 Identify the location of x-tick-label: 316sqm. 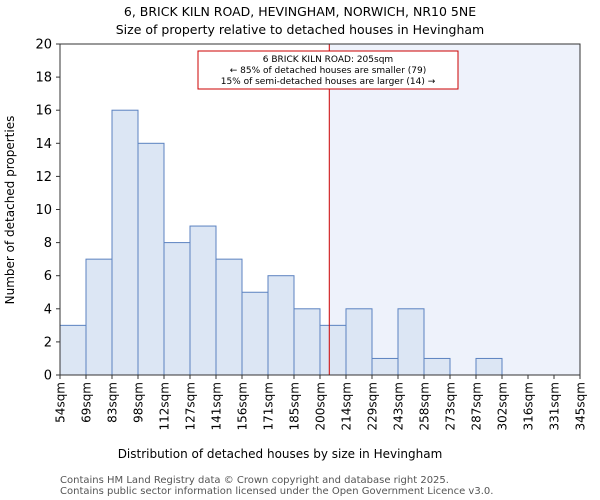
(529, 406).